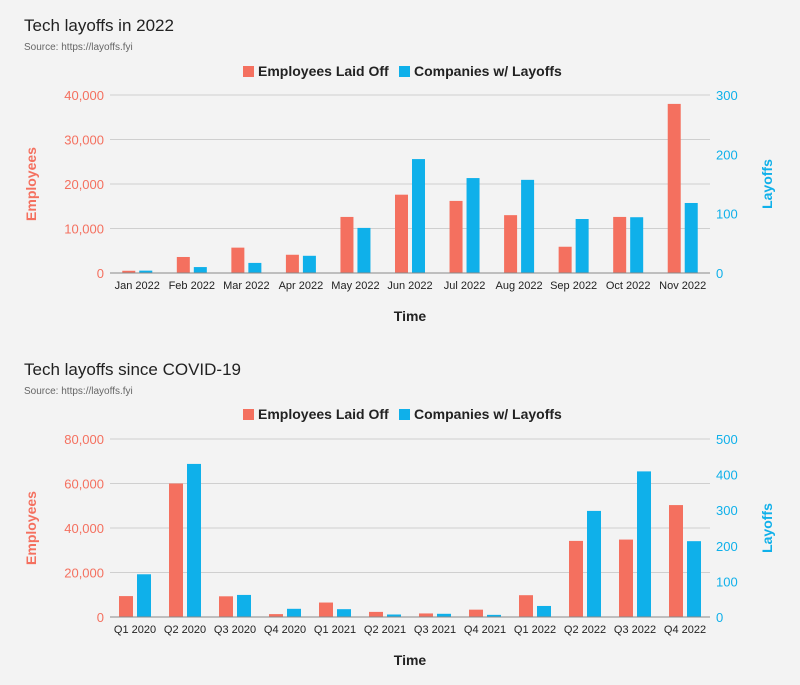 The width and height of the screenshot is (800, 685). What do you see at coordinates (727, 154) in the screenshot?
I see `y-right-tick-label: 200` at bounding box center [727, 154].